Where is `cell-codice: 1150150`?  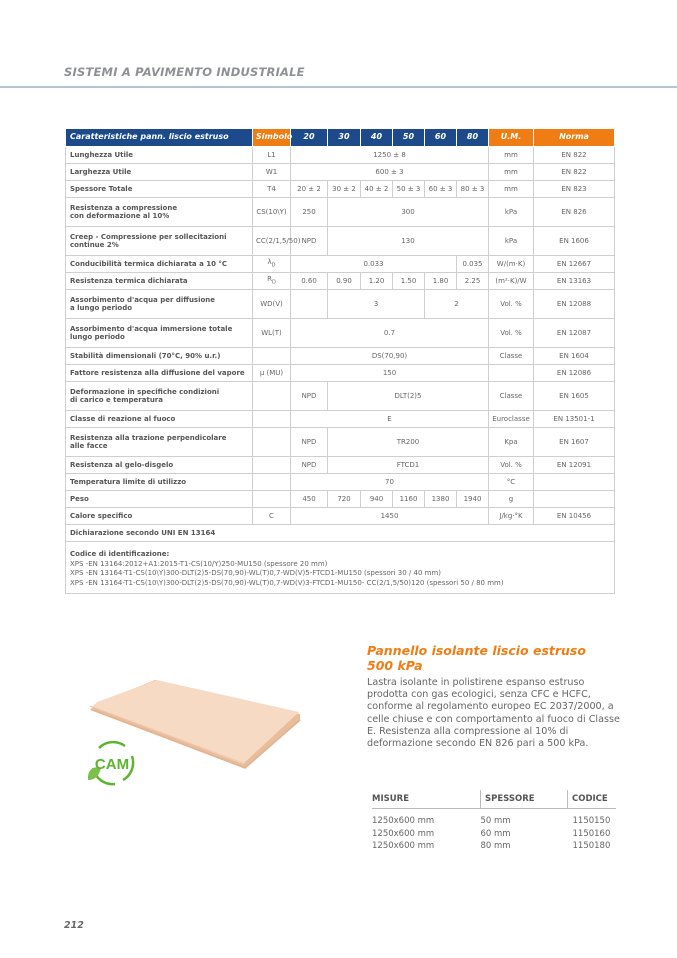
cell-codice: 1150150 is located at coordinates (591, 821).